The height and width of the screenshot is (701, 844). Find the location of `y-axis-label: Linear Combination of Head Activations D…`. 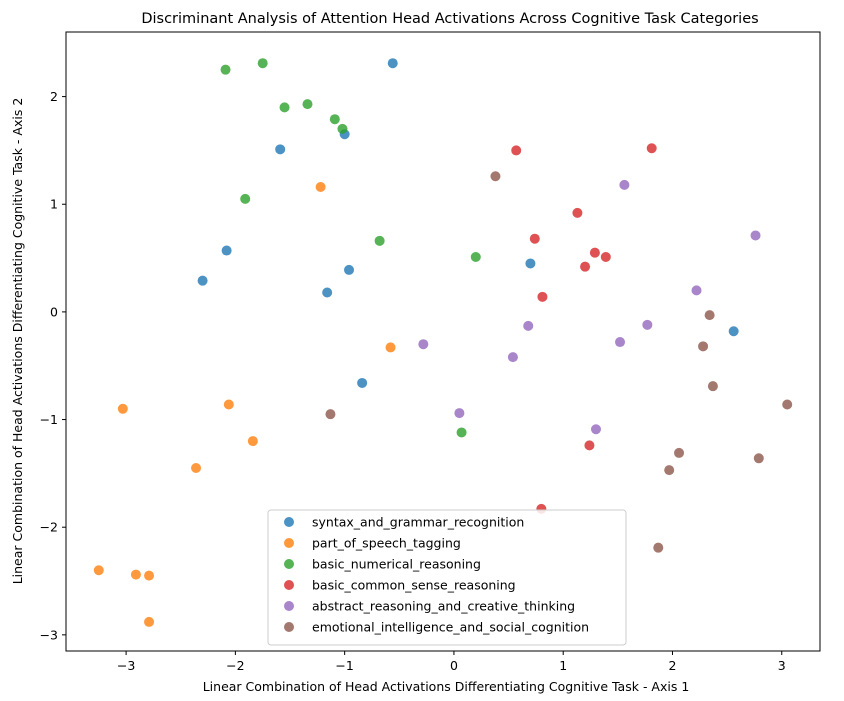

y-axis-label: Linear Combination of Head Activations D… is located at coordinates (17, 341).